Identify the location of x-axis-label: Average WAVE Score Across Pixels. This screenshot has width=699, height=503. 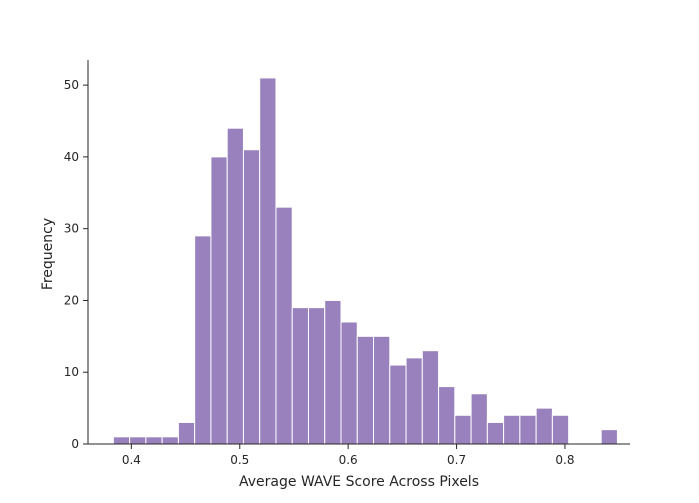
(359, 482).